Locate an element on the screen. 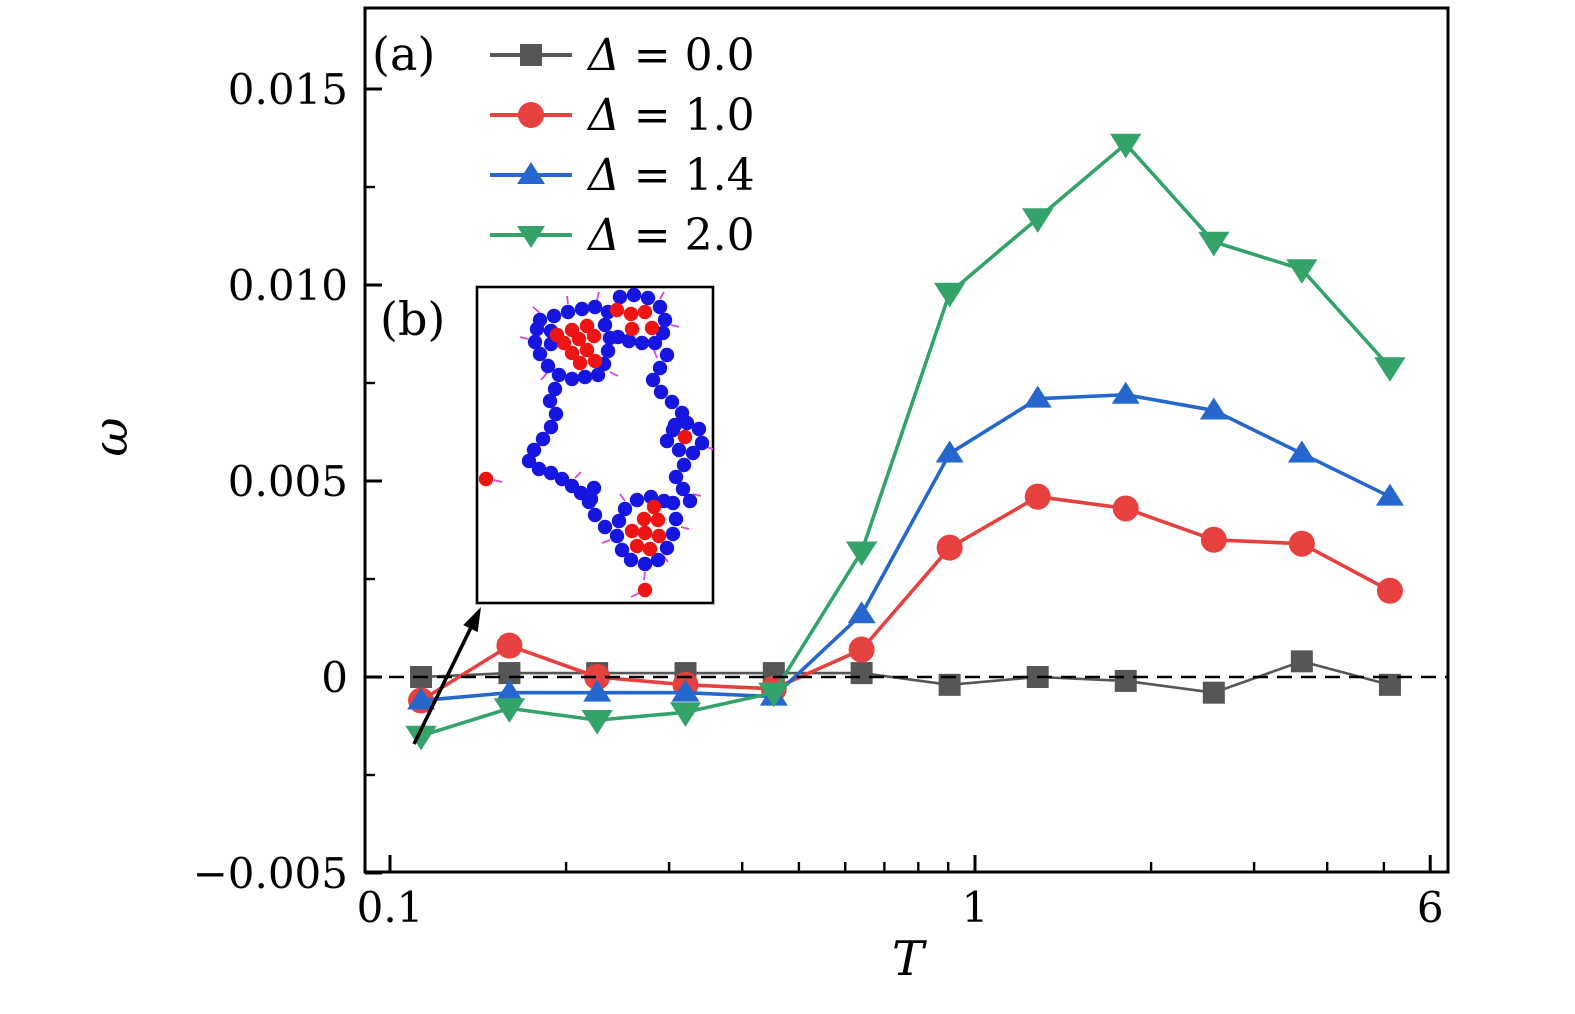 Image resolution: width=1575 pixels, height=1014 pixels. inset-panel is located at coordinates (595, 445).